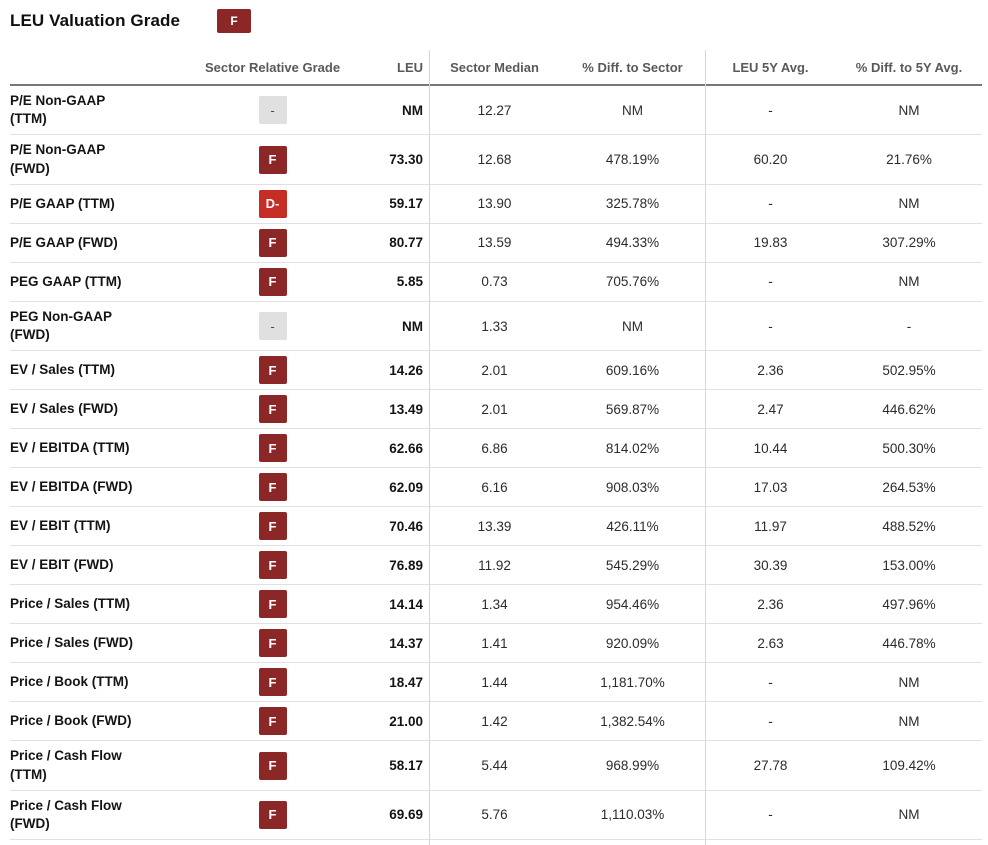 This screenshot has width=988, height=845. Describe the element at coordinates (95, 20) in the screenshot. I see `page-title: LEU Valuation Grade` at that location.